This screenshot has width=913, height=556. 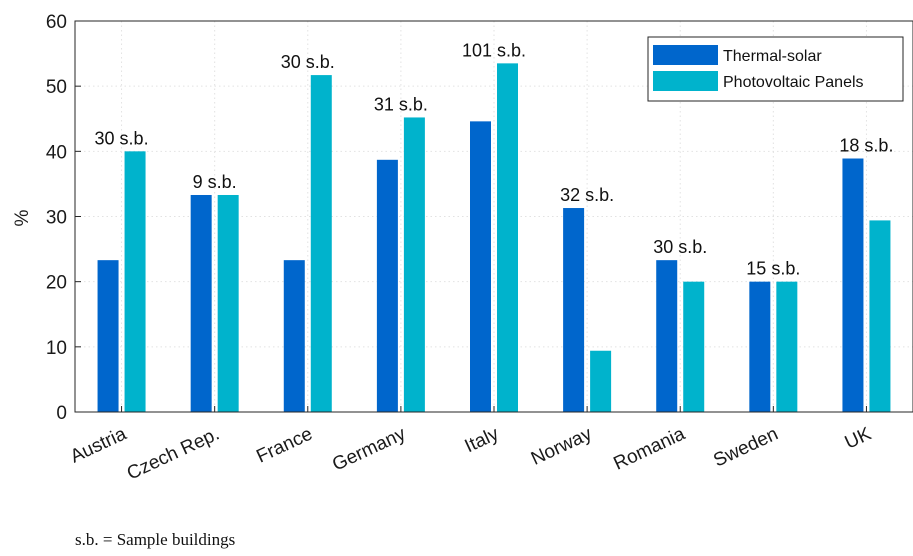 What do you see at coordinates (155, 539) in the screenshot?
I see `footnote: s.b. = Sample buildings` at bounding box center [155, 539].